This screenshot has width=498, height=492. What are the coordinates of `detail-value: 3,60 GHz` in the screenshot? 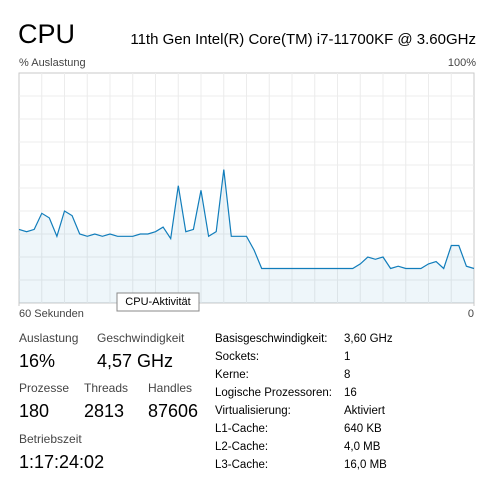 It's located at (368, 339).